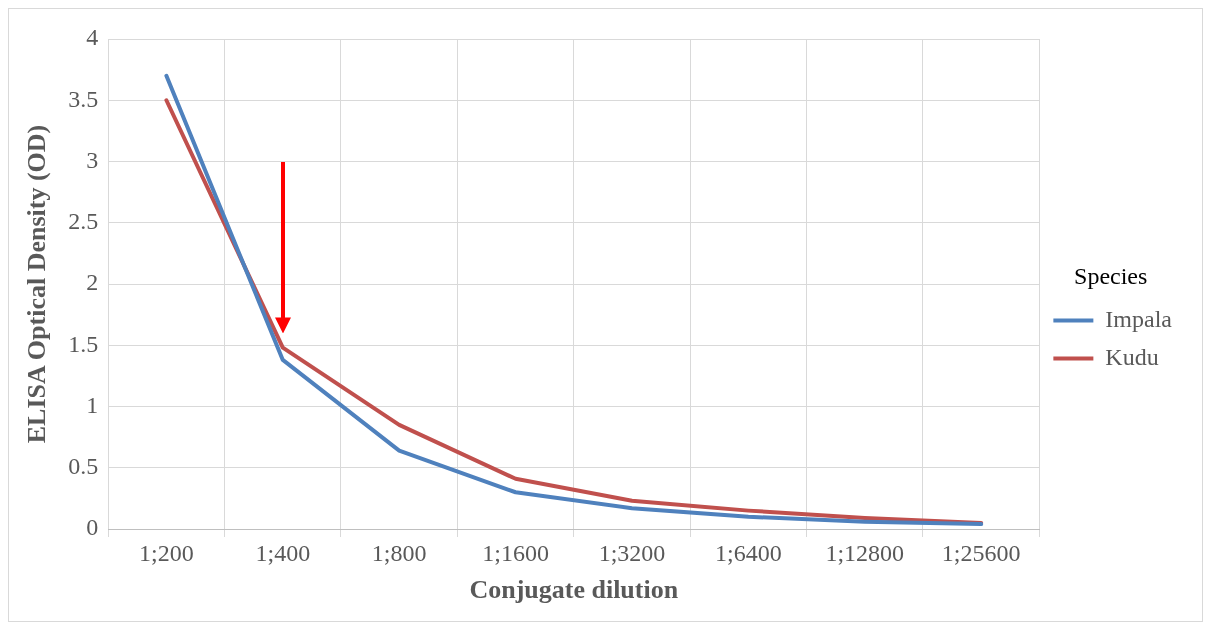 The image size is (1209, 628). I want to click on legend-title: Species, so click(1111, 275).